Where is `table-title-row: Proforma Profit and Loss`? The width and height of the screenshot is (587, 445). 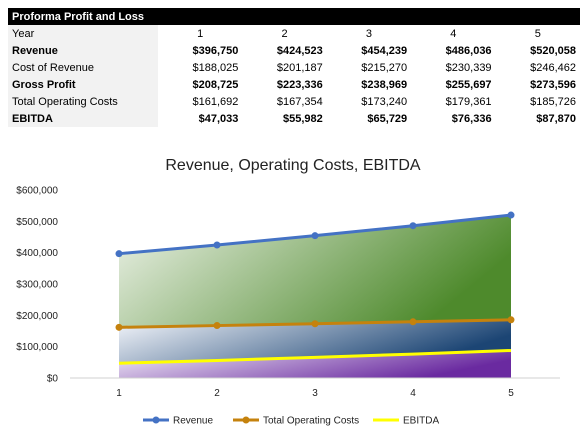 table-title-row: Proforma Profit and Loss is located at coordinates (294, 16).